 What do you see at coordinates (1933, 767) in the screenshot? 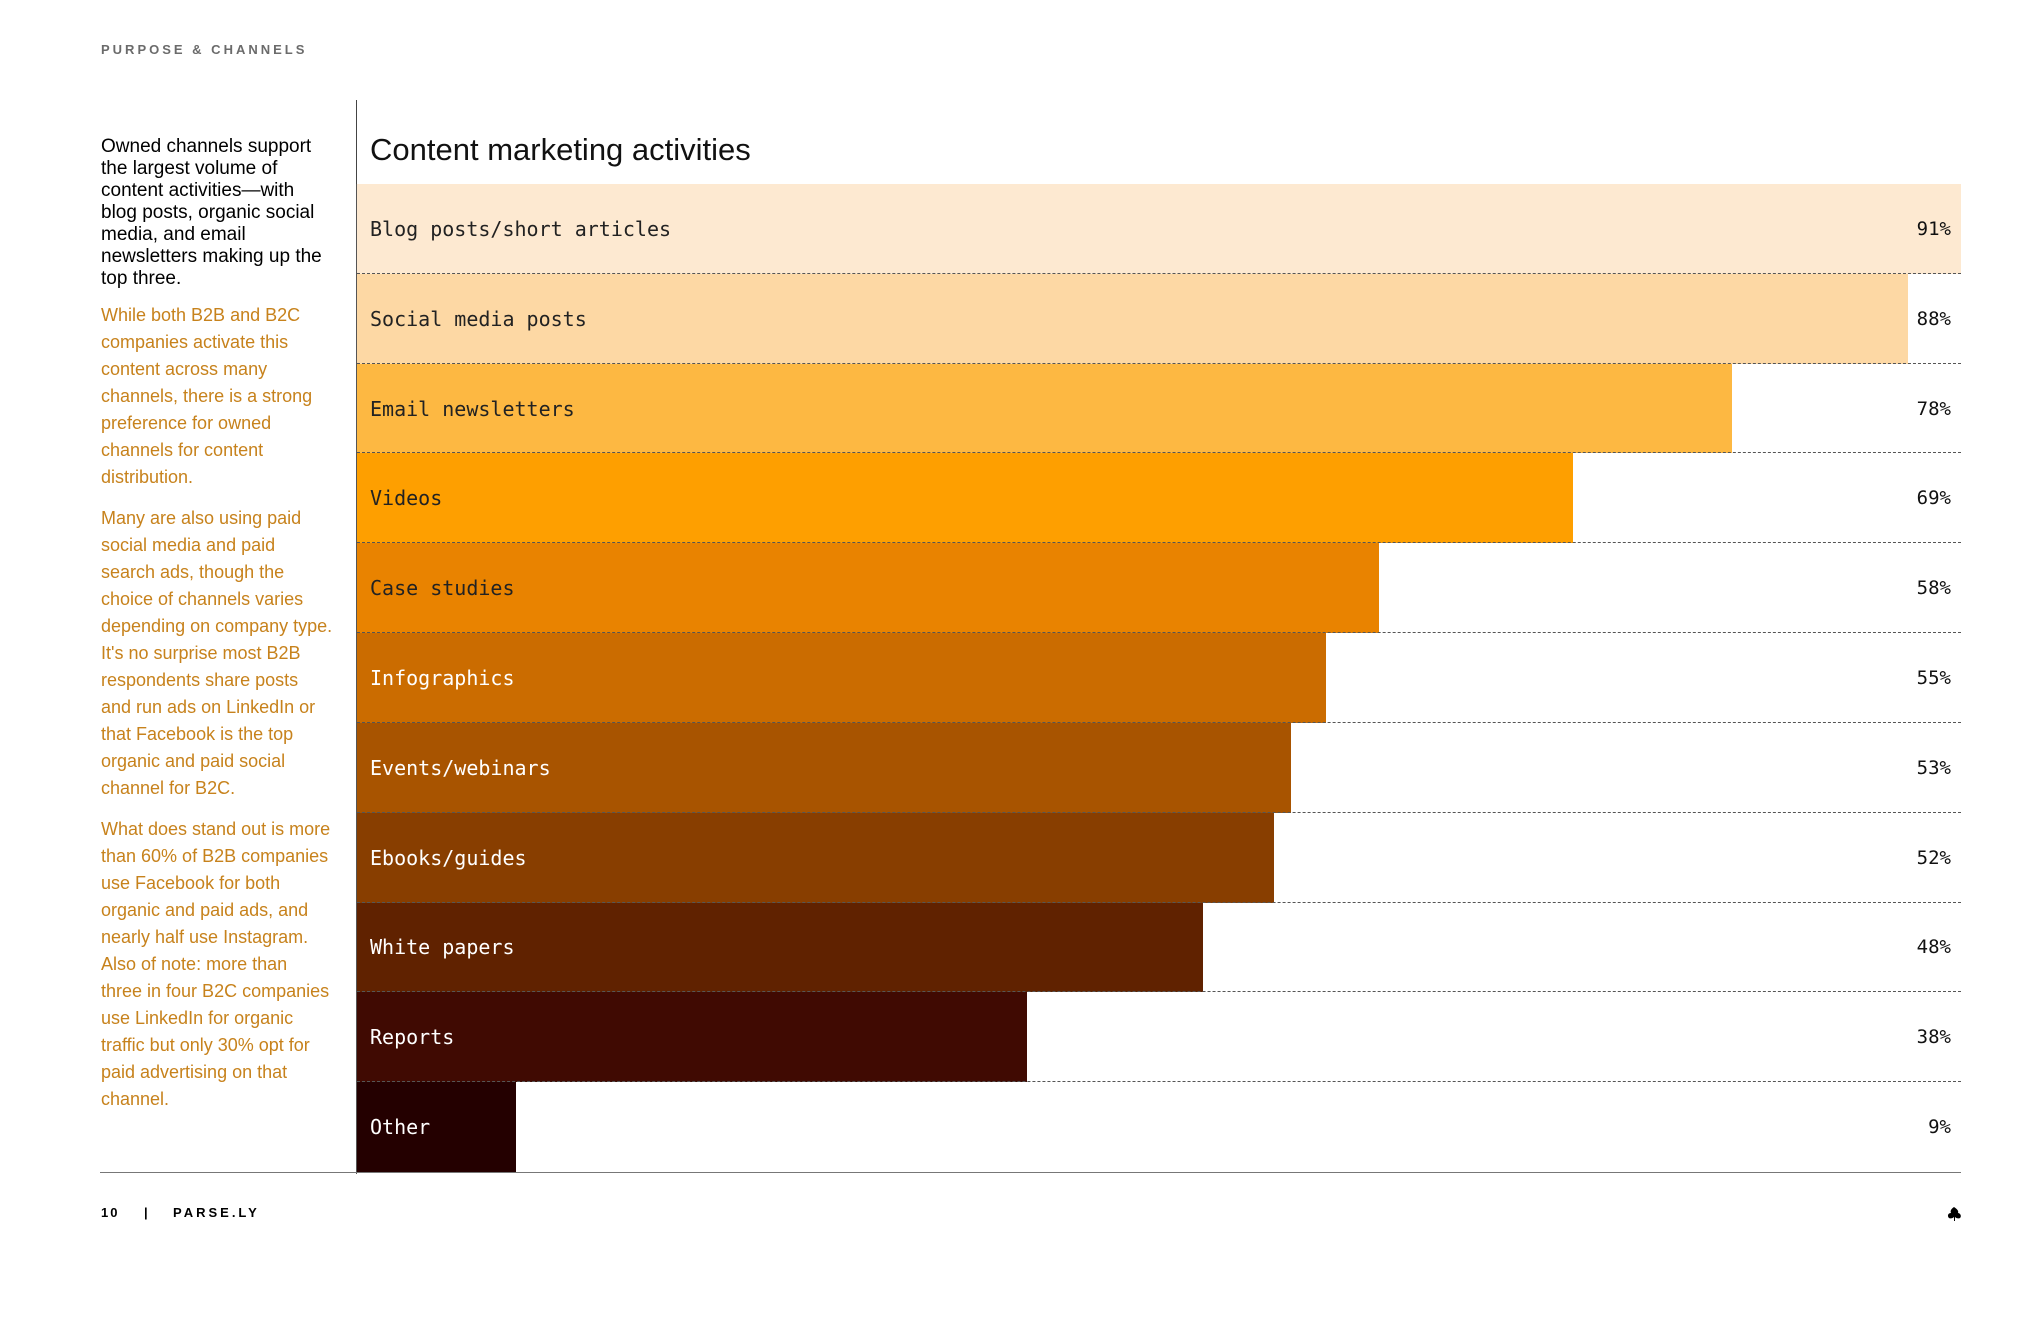
I see `value-label: 53%` at bounding box center [1933, 767].